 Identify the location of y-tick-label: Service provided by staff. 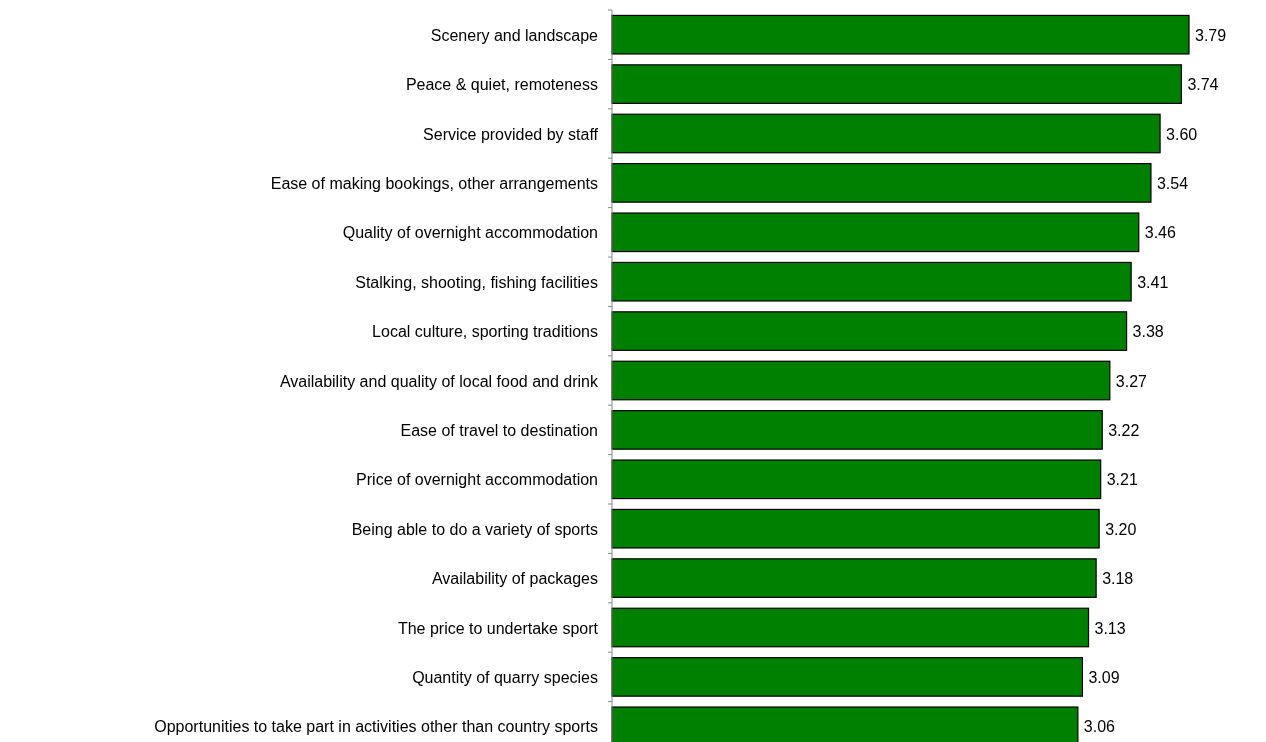
(511, 134).